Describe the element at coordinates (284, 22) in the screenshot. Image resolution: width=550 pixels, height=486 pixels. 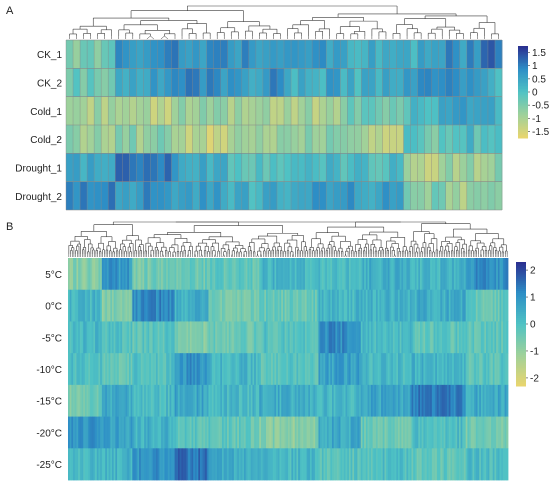
I see `panel-a-column-dendrogram` at that location.